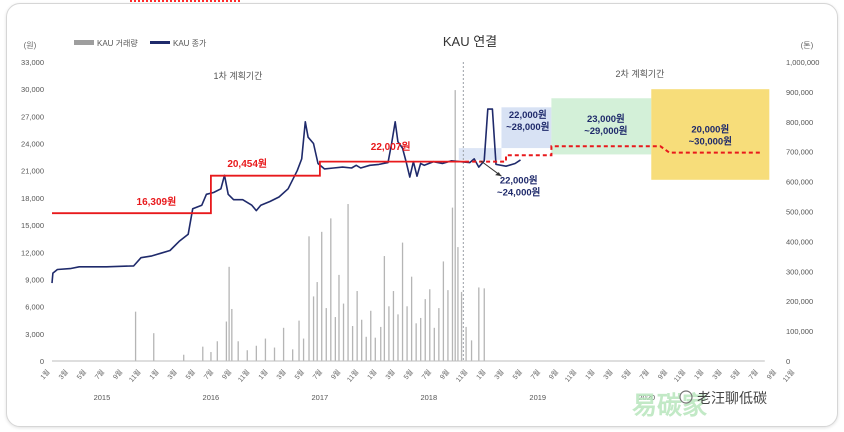 This screenshot has width=844, height=432. Describe the element at coordinates (669, 405) in the screenshot. I see `watermark-logo: 易碳家` at that location.